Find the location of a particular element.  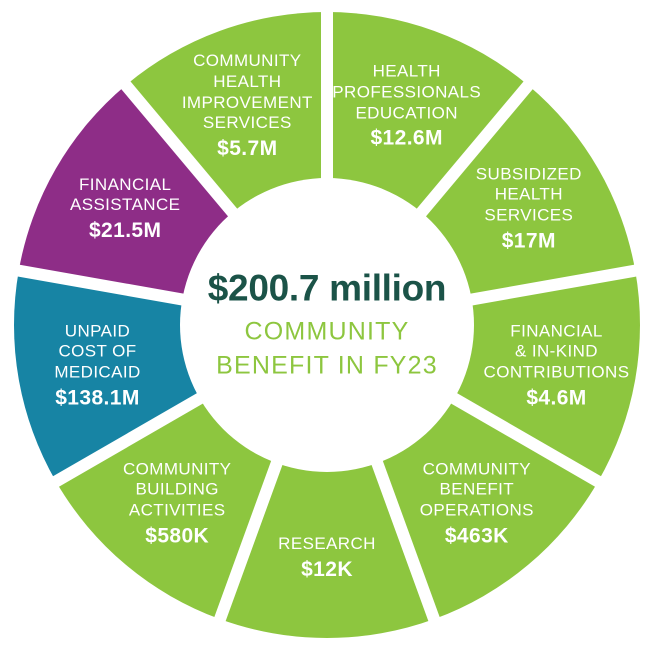

segment-label-line: ASSISTANCE is located at coordinates (125, 204).